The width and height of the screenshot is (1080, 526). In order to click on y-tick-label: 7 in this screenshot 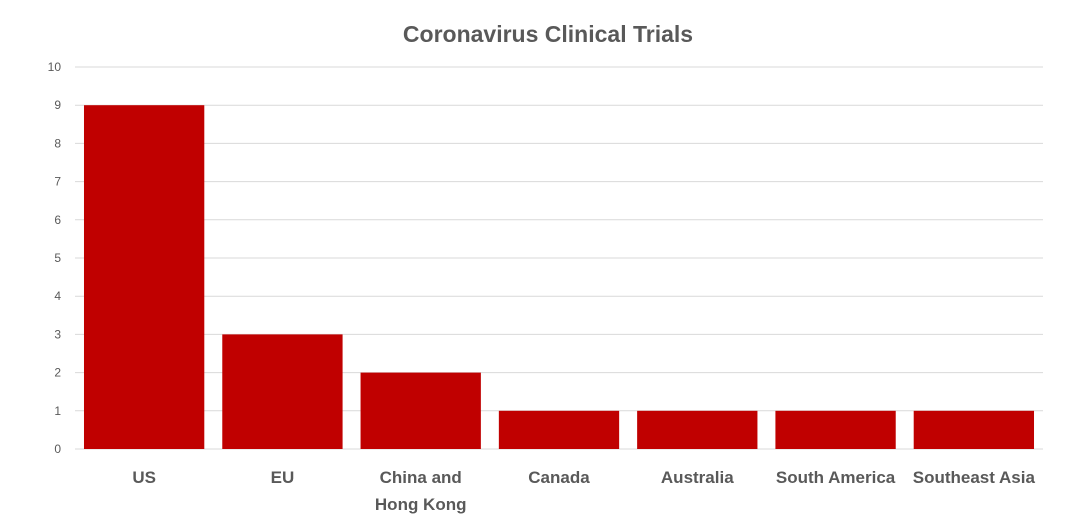, I will do `click(57, 182)`.